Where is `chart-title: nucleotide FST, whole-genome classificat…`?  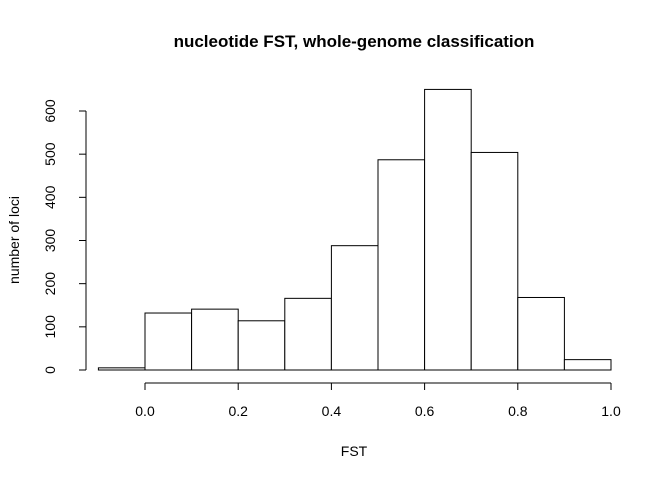
chart-title: nucleotide FST, whole-genome classificat… is located at coordinates (354, 41).